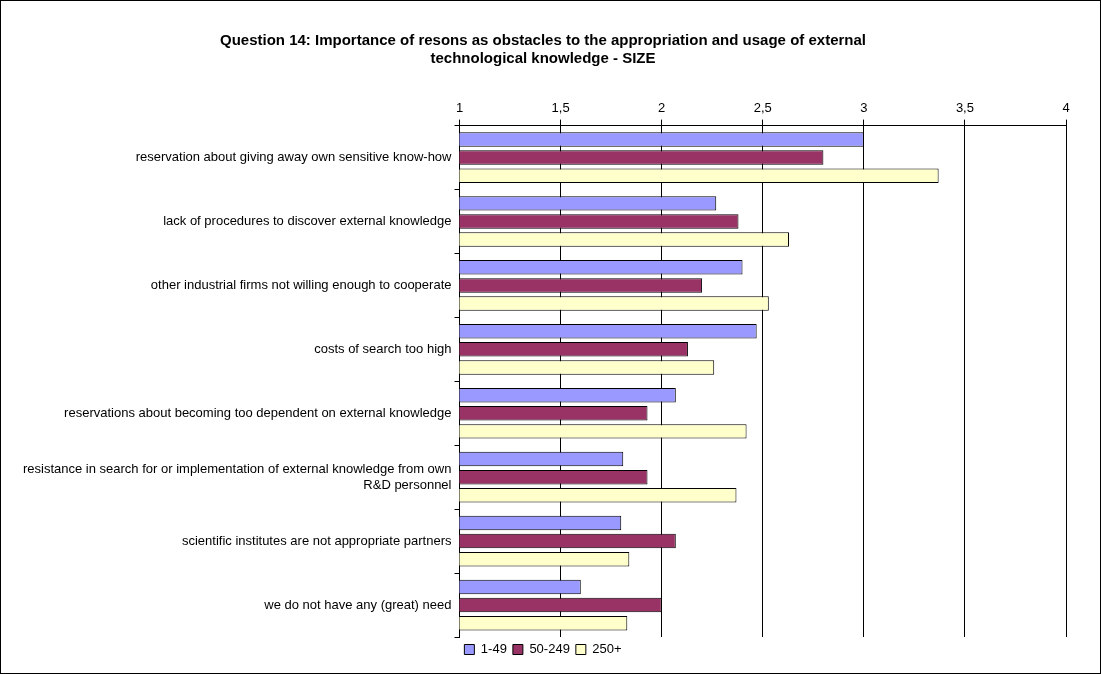 Image resolution: width=1101 pixels, height=674 pixels. What do you see at coordinates (258, 412) in the screenshot?
I see `y-tick-label: reservations about becoming too dependent on external knowledge` at bounding box center [258, 412].